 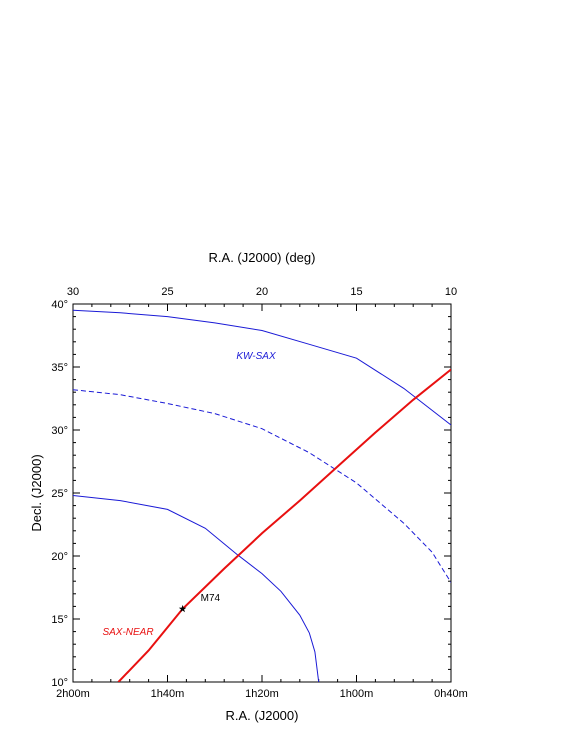 I want to click on y-tick-label: 40°, so click(x=59, y=305).